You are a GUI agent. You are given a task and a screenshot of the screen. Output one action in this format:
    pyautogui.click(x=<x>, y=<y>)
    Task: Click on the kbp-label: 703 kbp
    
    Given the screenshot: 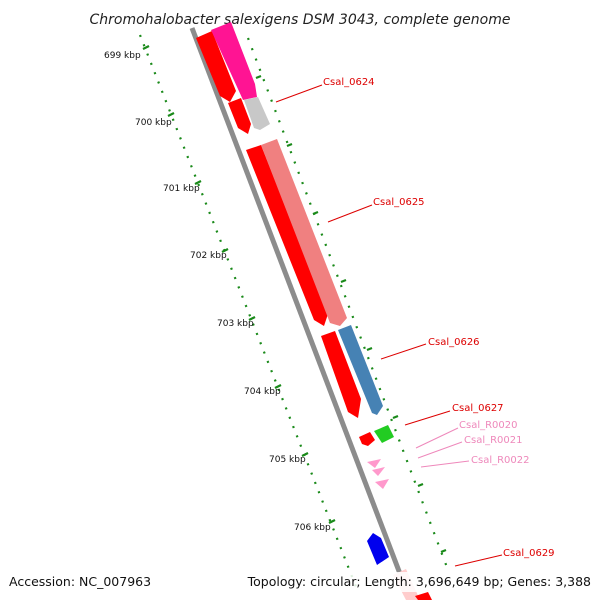 What is the action you would take?
    pyautogui.click(x=235, y=324)
    